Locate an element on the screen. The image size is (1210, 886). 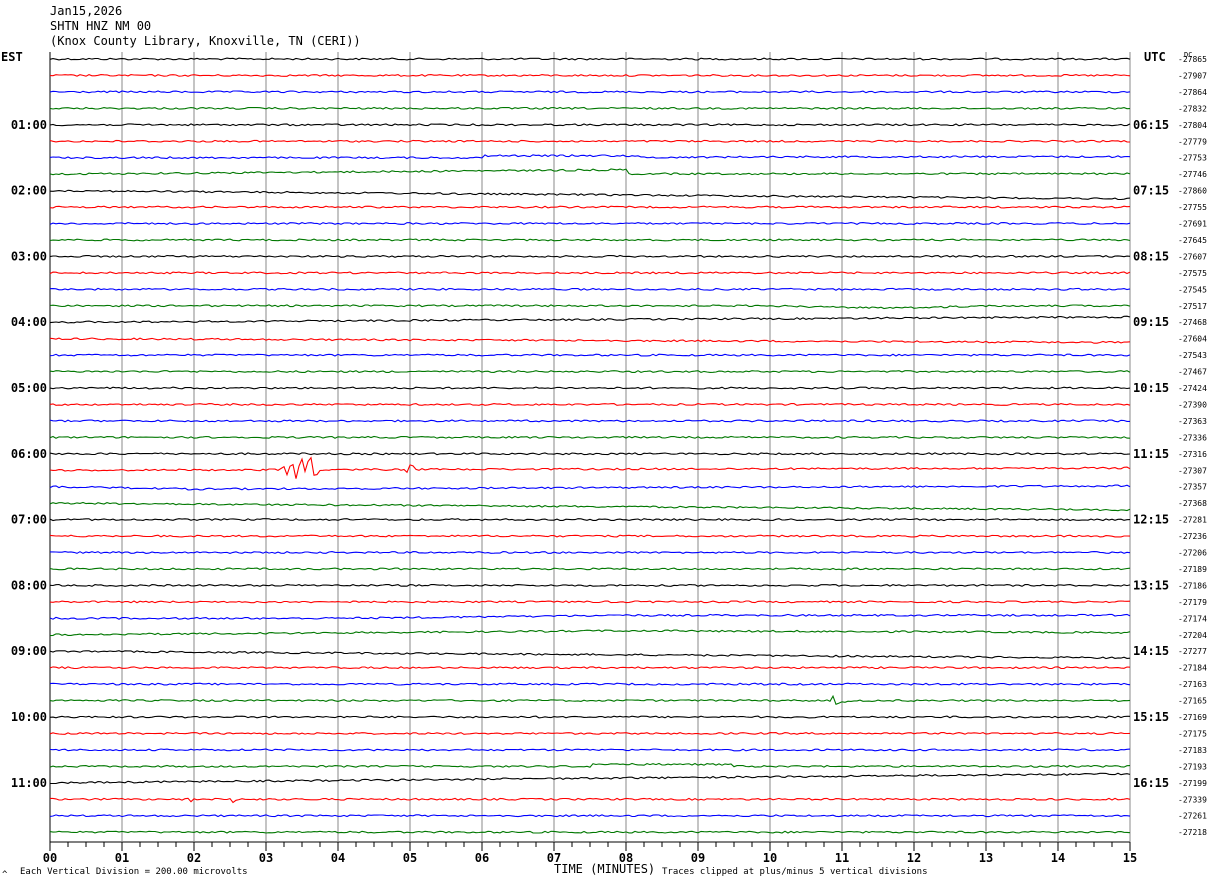
utc-hour-label: 07:15 is located at coordinates (1151, 191).